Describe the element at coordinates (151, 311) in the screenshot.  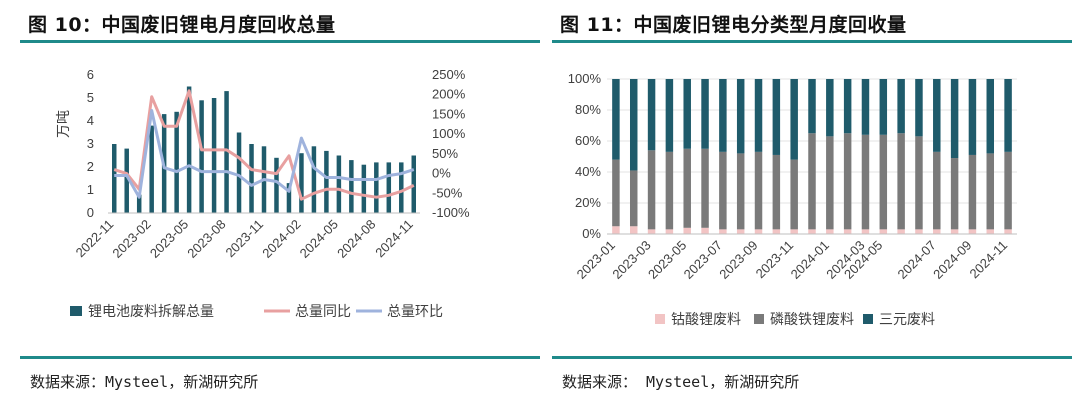
I see `legend-bar-total-label: 锂电池废料拆解总量` at that location.